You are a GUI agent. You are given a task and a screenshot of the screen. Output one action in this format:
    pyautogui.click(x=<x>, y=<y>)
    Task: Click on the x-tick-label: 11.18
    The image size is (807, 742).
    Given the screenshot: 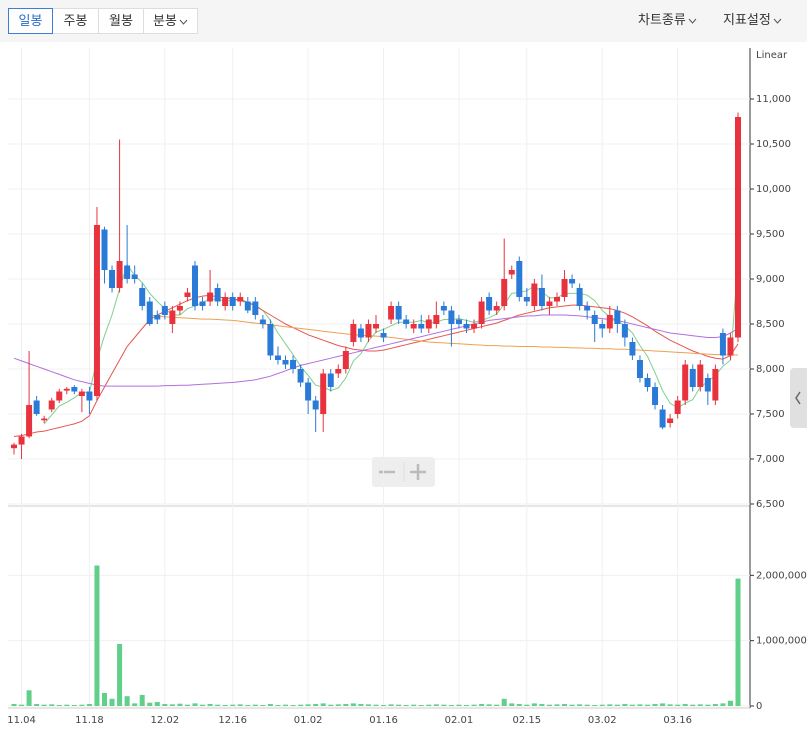 What is the action you would take?
    pyautogui.click(x=89, y=720)
    